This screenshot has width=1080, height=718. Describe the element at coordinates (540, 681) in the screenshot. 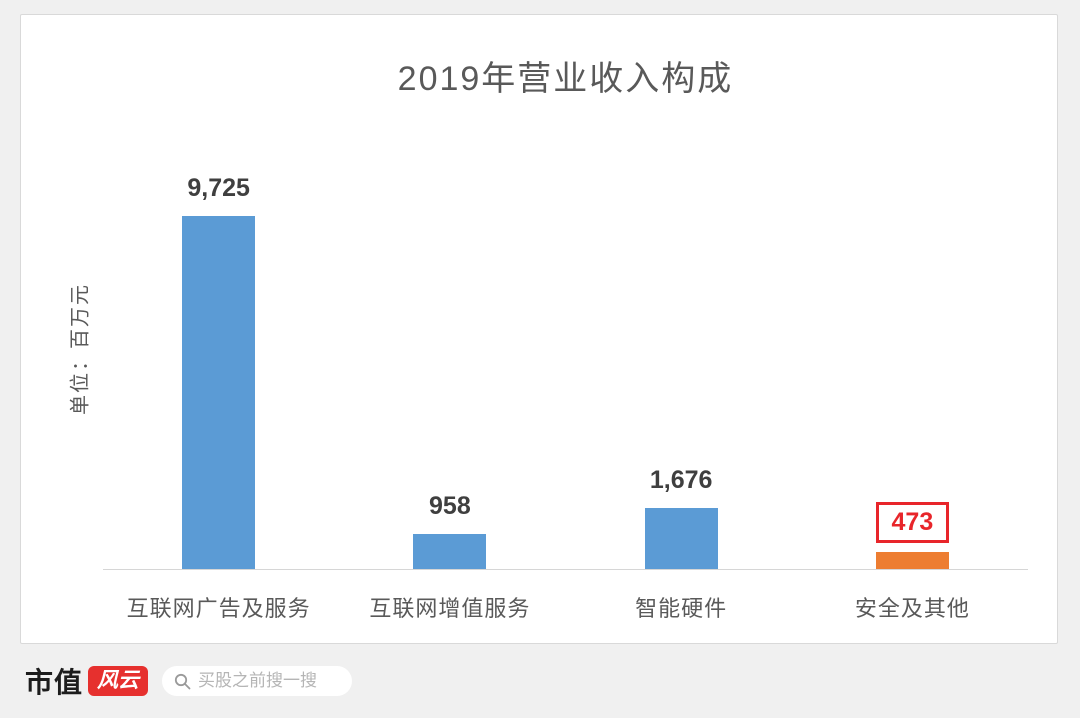

I see `footer-bar: 市值 风云` at that location.